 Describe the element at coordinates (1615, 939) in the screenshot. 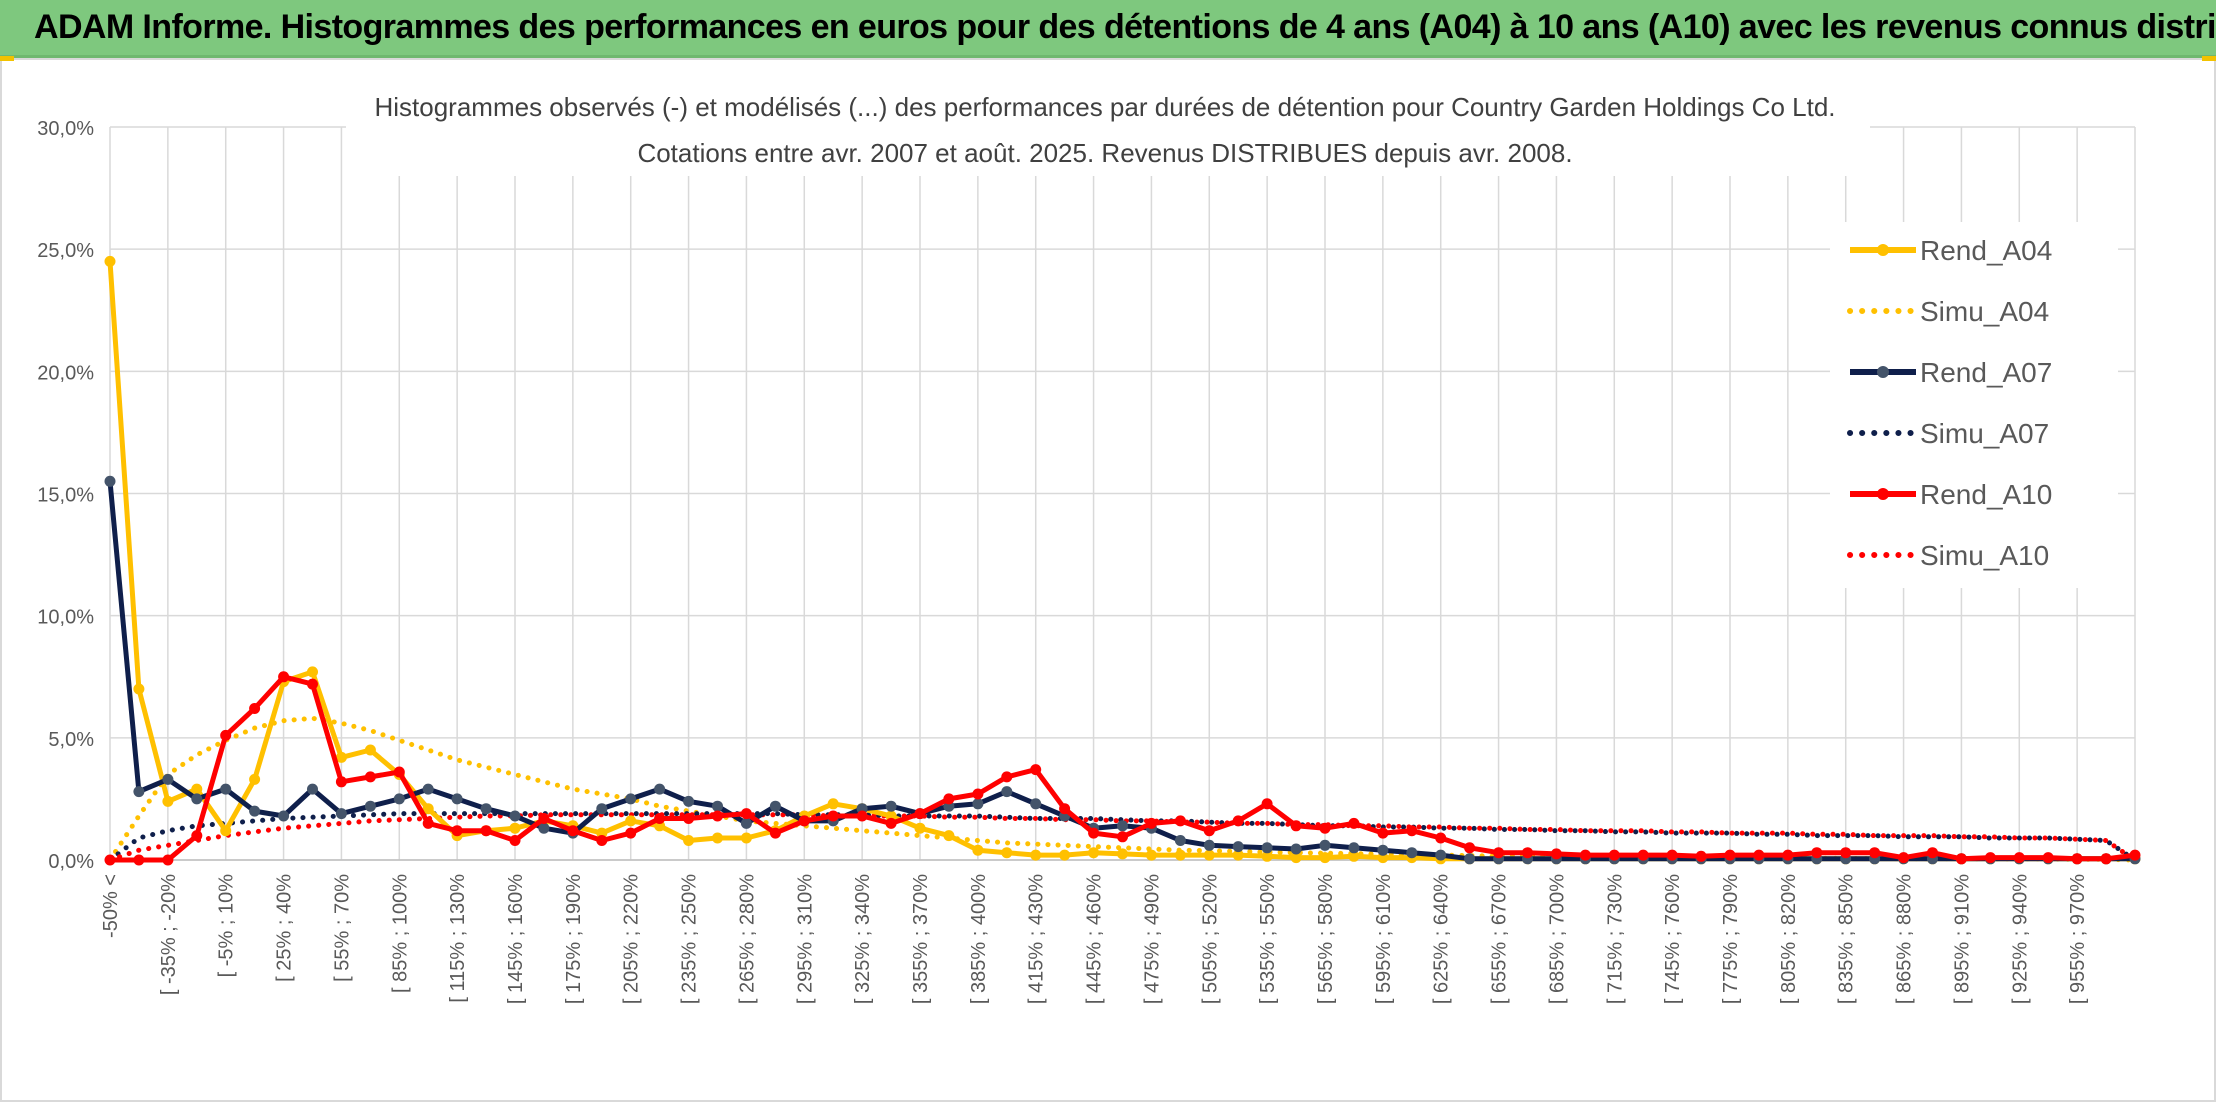

I see `x-tick-label: [ 715% ; 730%` at that location.